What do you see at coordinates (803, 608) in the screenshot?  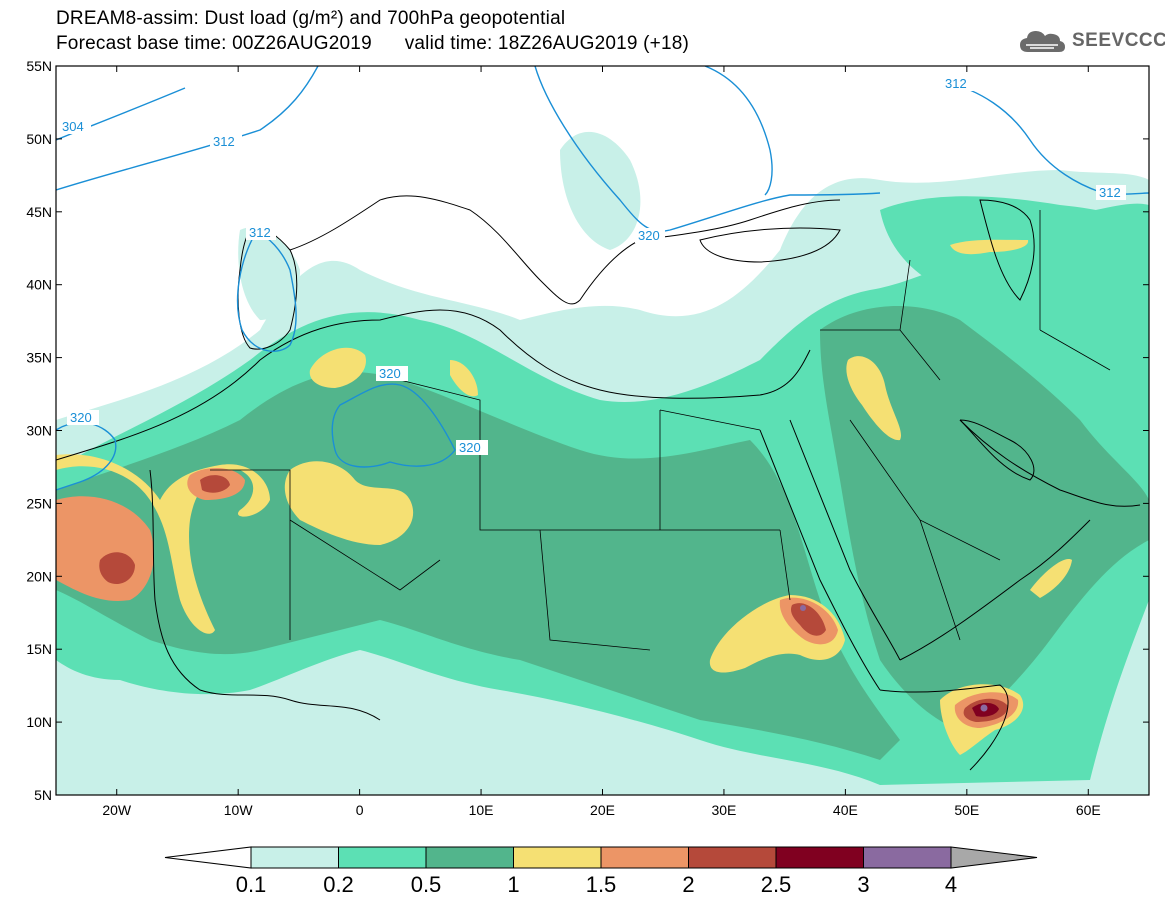 I see `dust-level-3-sudan` at bounding box center [803, 608].